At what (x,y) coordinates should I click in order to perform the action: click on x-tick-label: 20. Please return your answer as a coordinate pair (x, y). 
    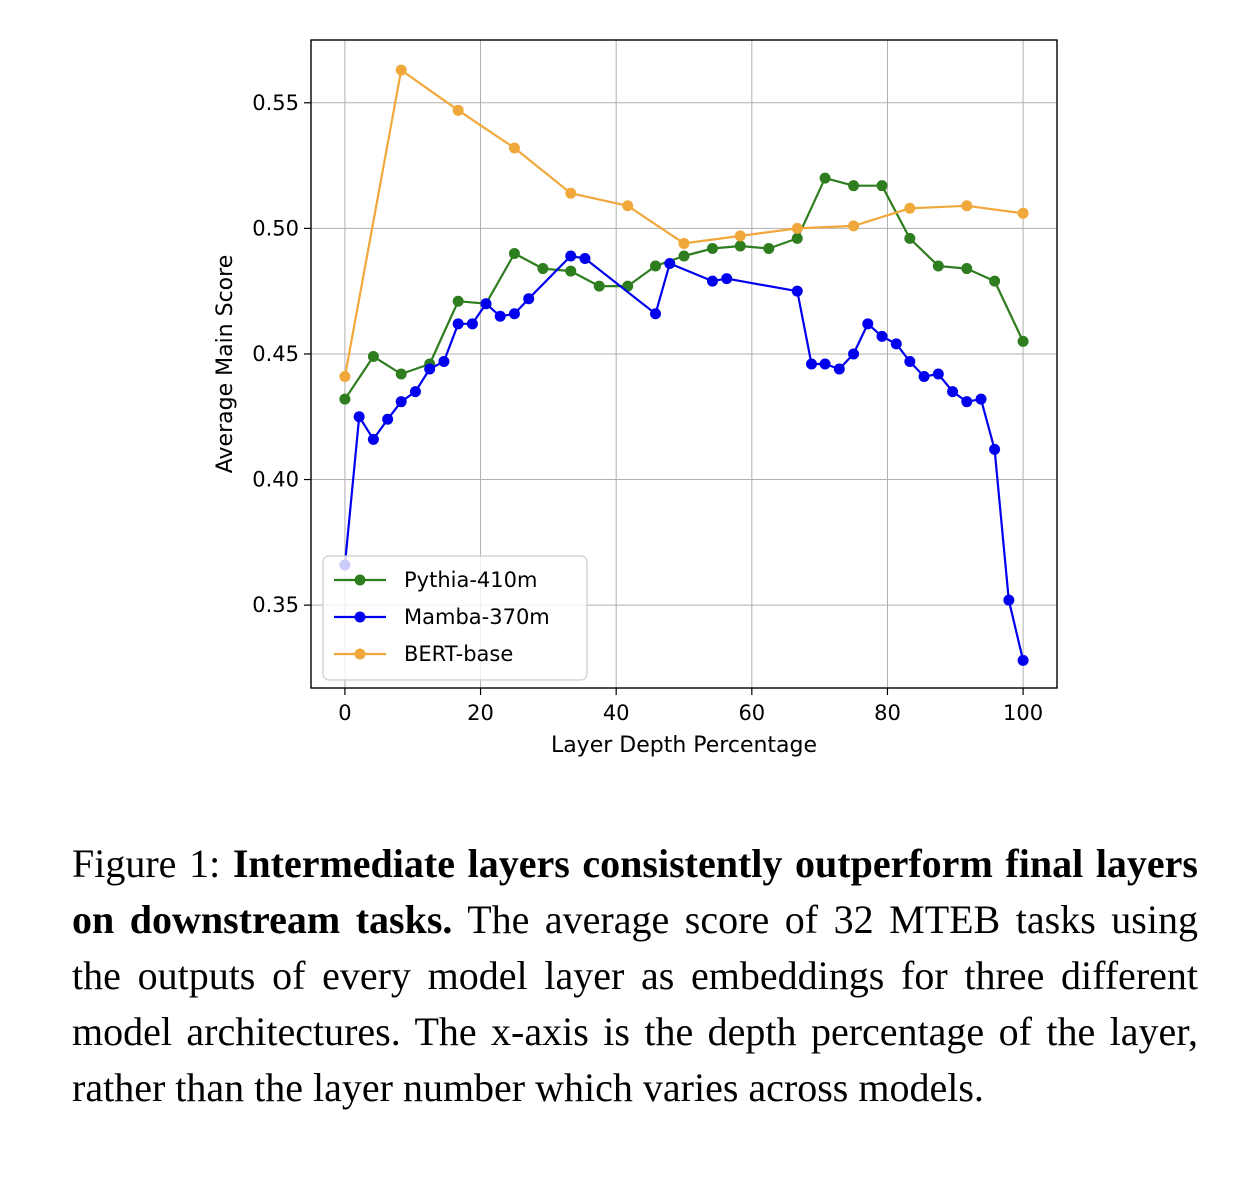
    Looking at the image, I should click on (480, 713).